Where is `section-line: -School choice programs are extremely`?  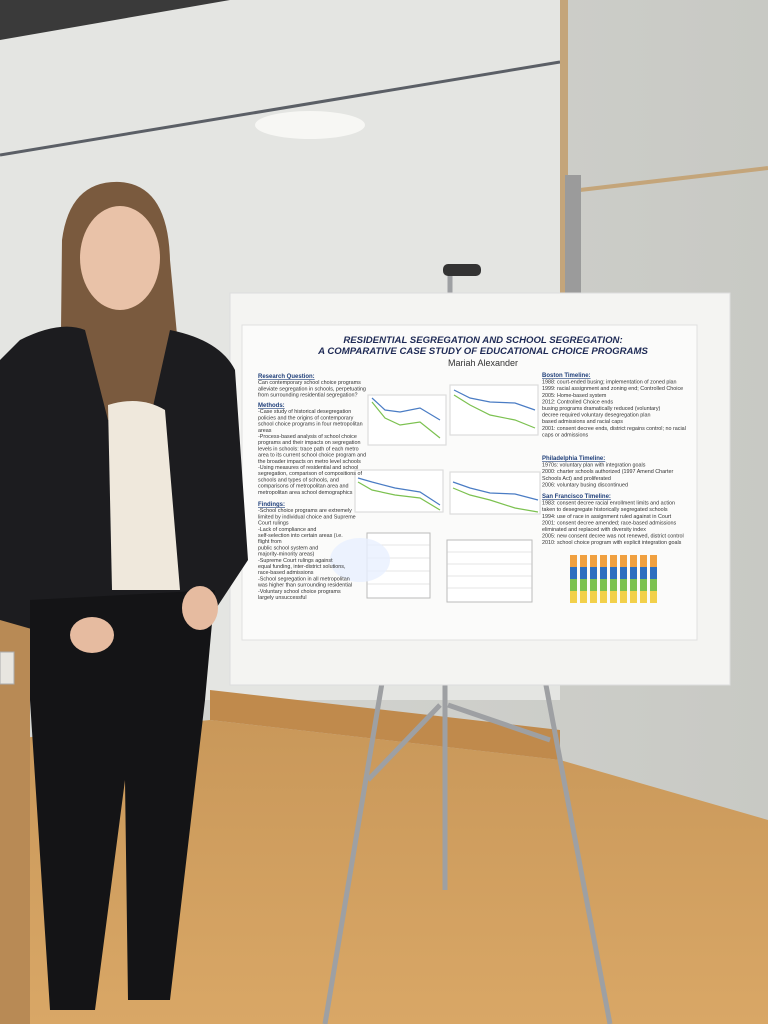
section-line: -School choice programs are extremely is located at coordinates (305, 511).